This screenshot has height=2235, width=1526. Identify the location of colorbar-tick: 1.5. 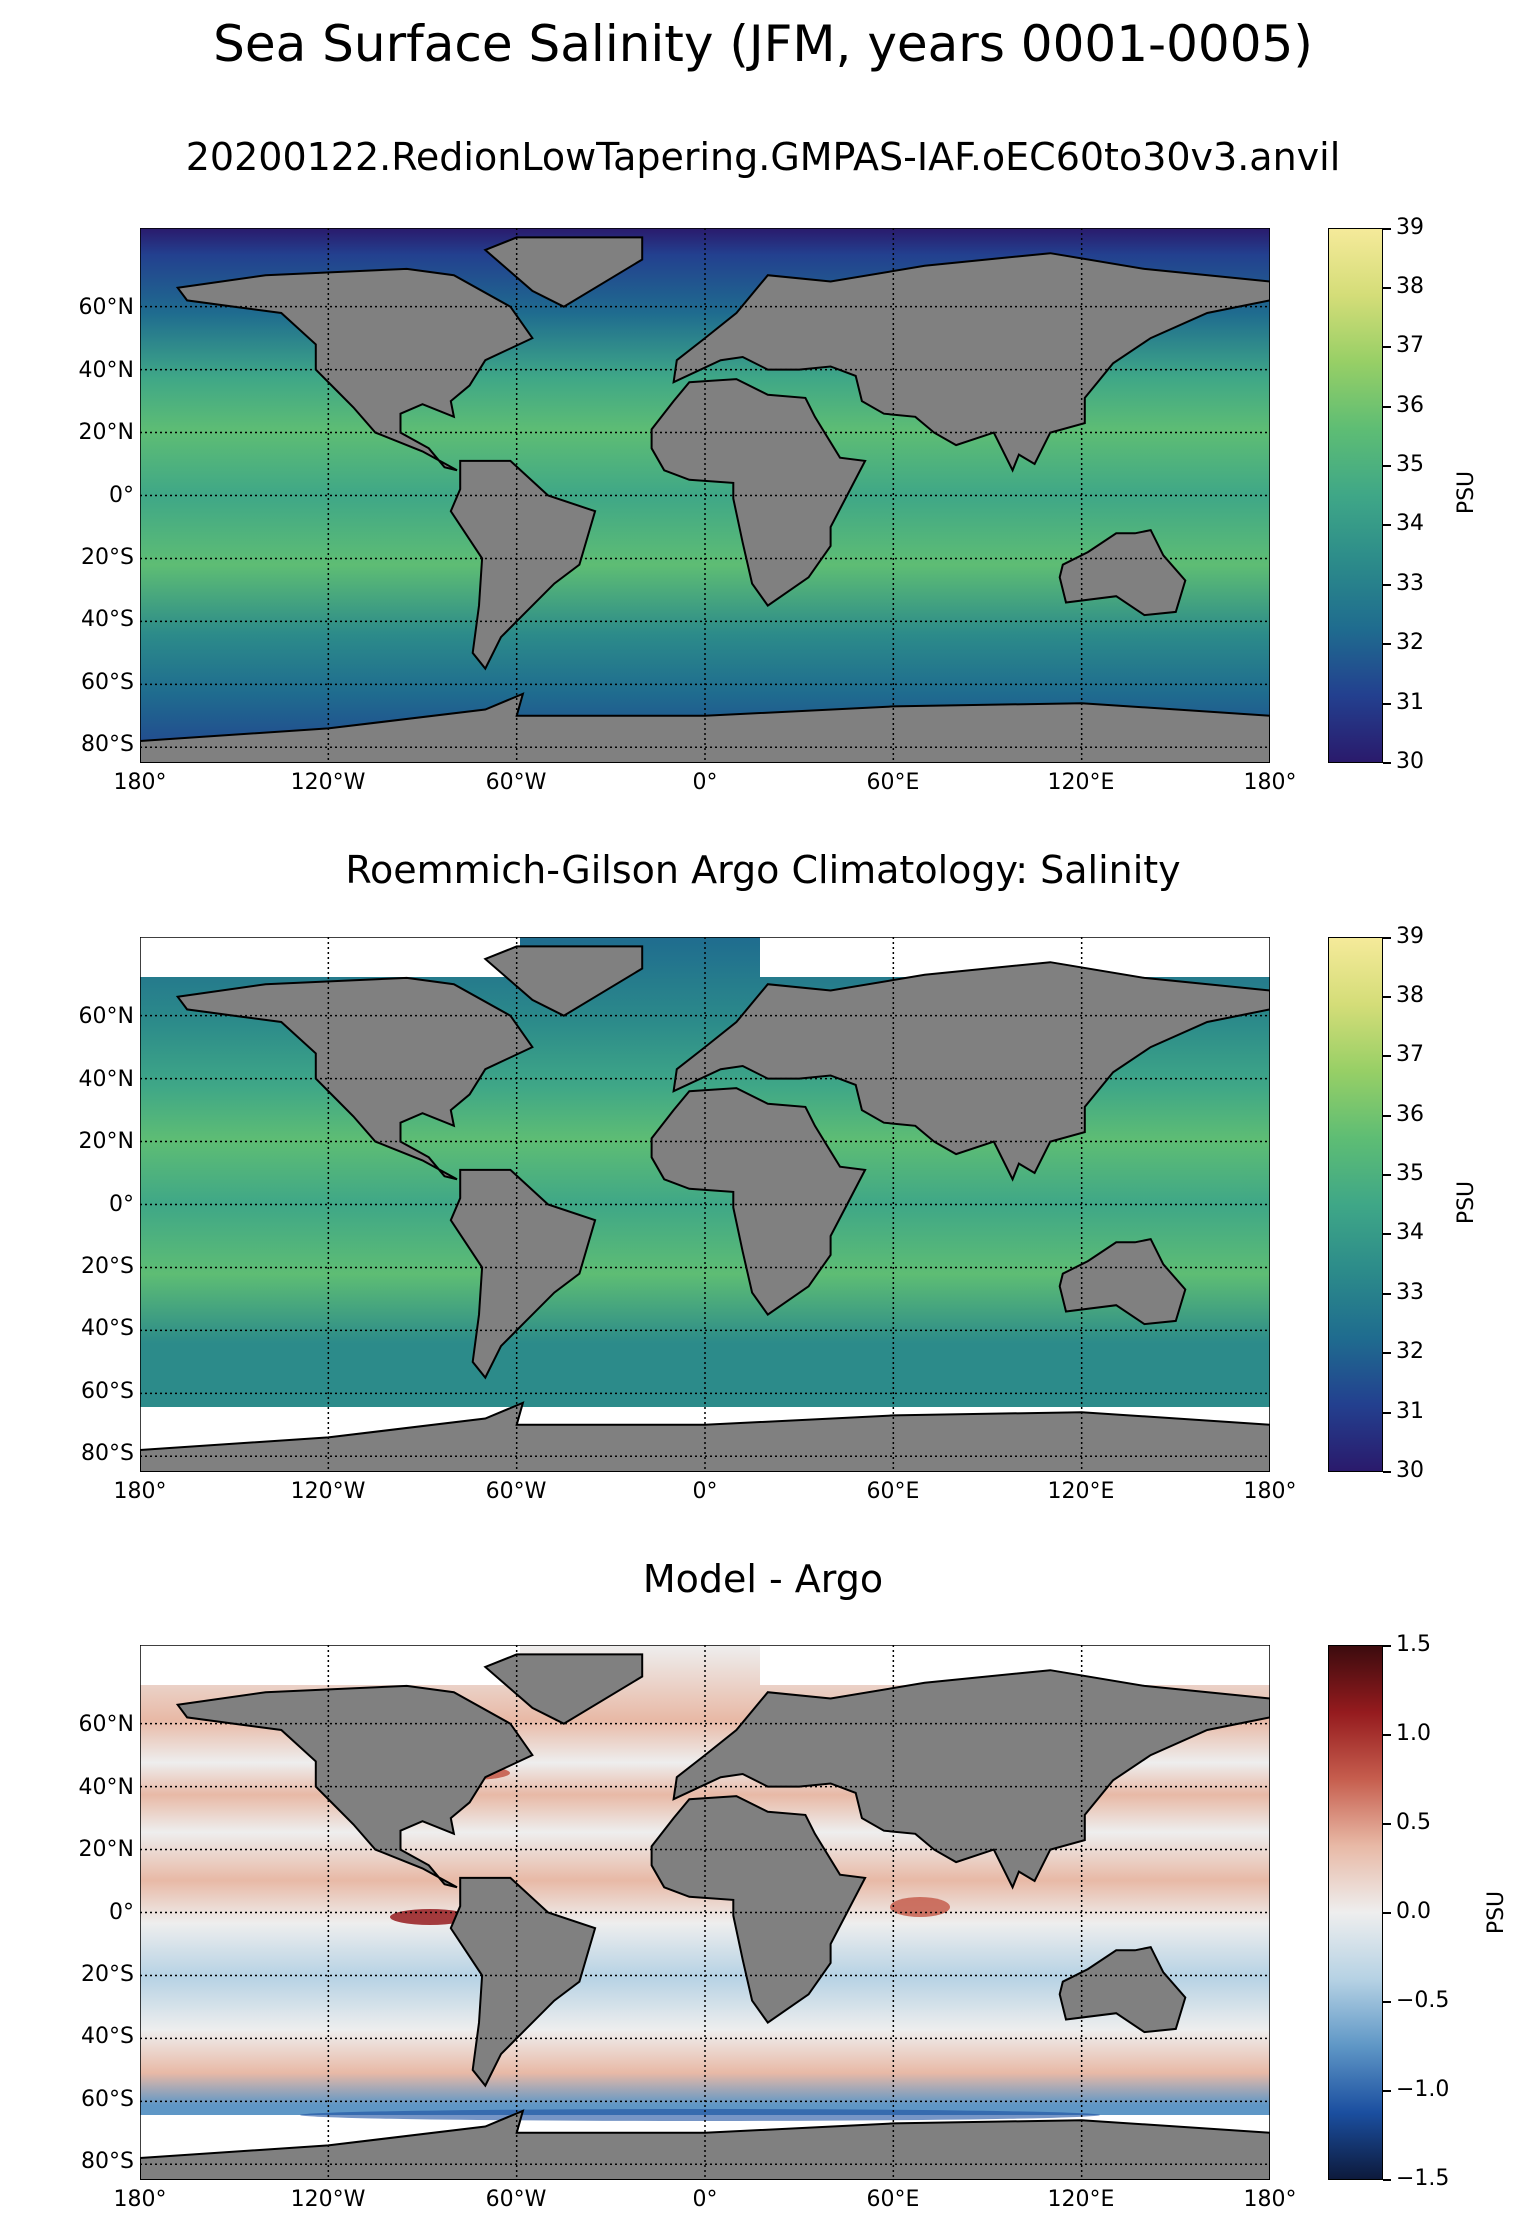
(1413, 1644).